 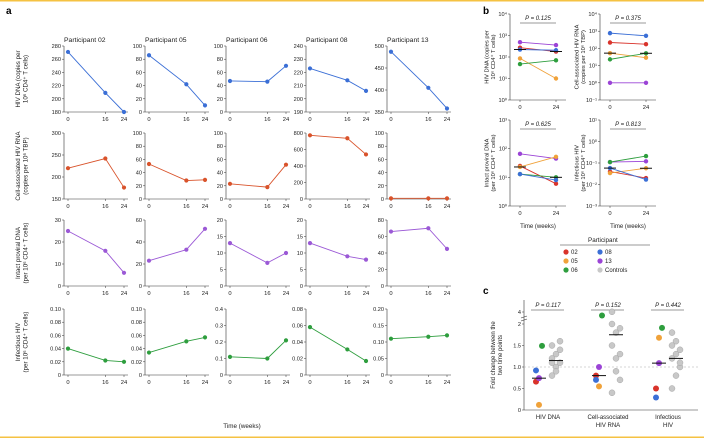 What do you see at coordinates (574, 271) in the screenshot?
I see `legend-label: 06` at bounding box center [574, 271].